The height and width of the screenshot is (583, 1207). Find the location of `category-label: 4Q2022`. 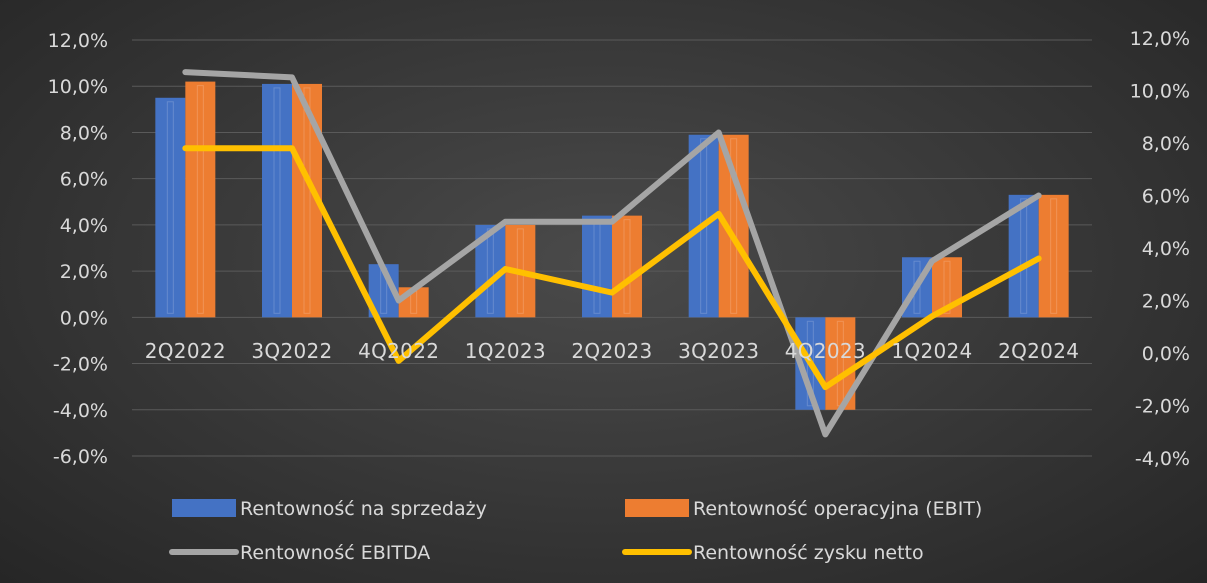

category-label: 4Q2022 is located at coordinates (398, 351).